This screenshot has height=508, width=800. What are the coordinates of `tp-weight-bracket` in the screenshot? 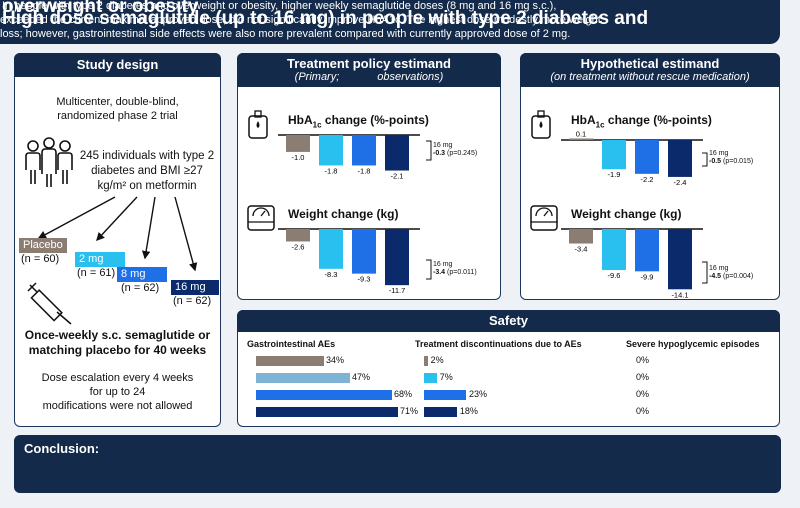 It's located at (429, 269).